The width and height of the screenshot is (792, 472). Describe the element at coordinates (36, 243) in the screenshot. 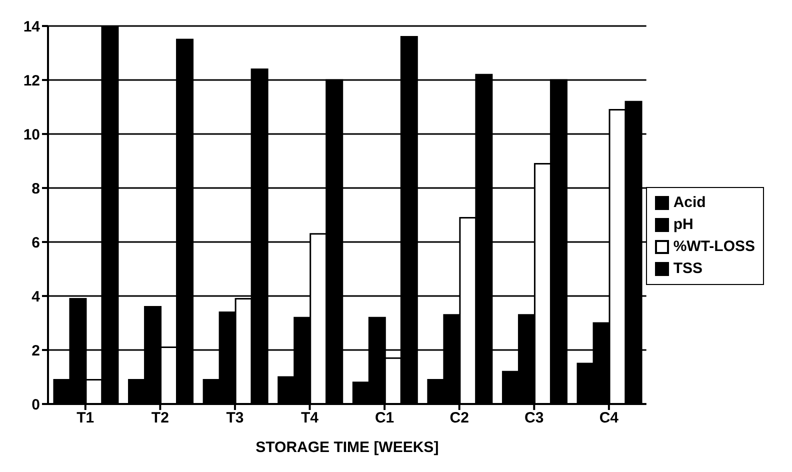

I see `y-tick-label: 6` at that location.